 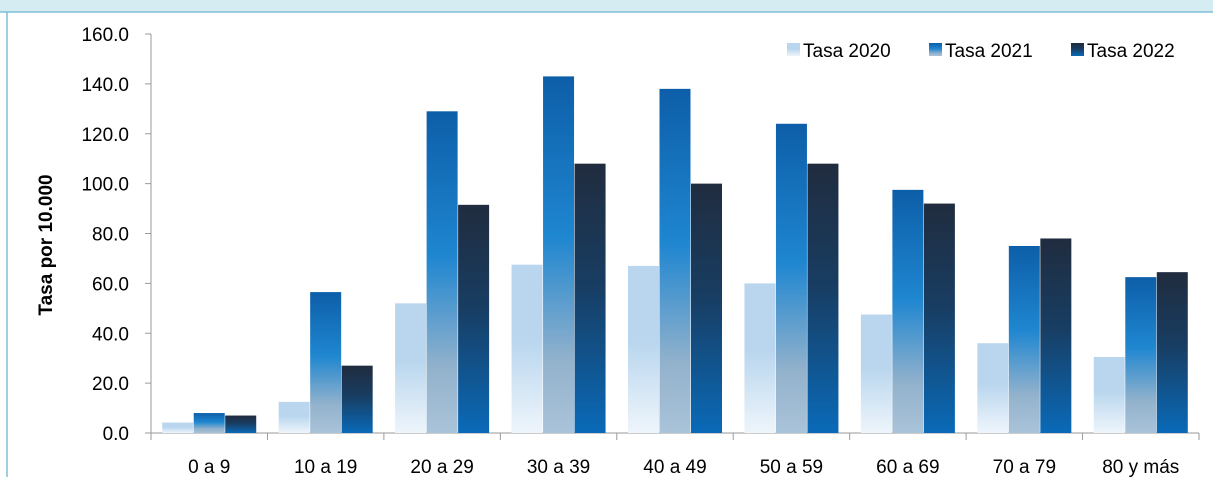 I want to click on y-axis-title: Tasa por 10.000, so click(x=46, y=244).